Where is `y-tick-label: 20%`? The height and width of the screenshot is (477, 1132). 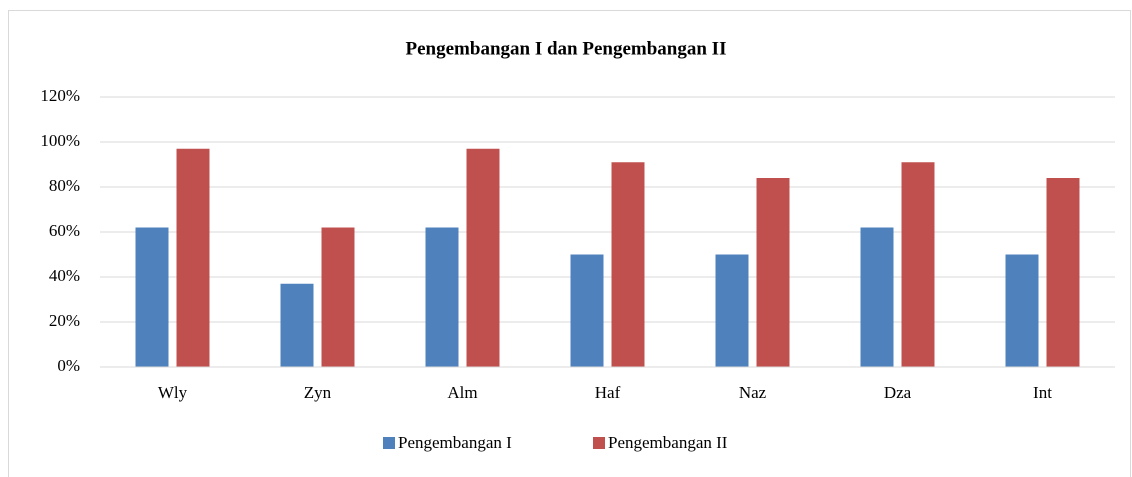 y-tick-label: 20% is located at coordinates (64, 320).